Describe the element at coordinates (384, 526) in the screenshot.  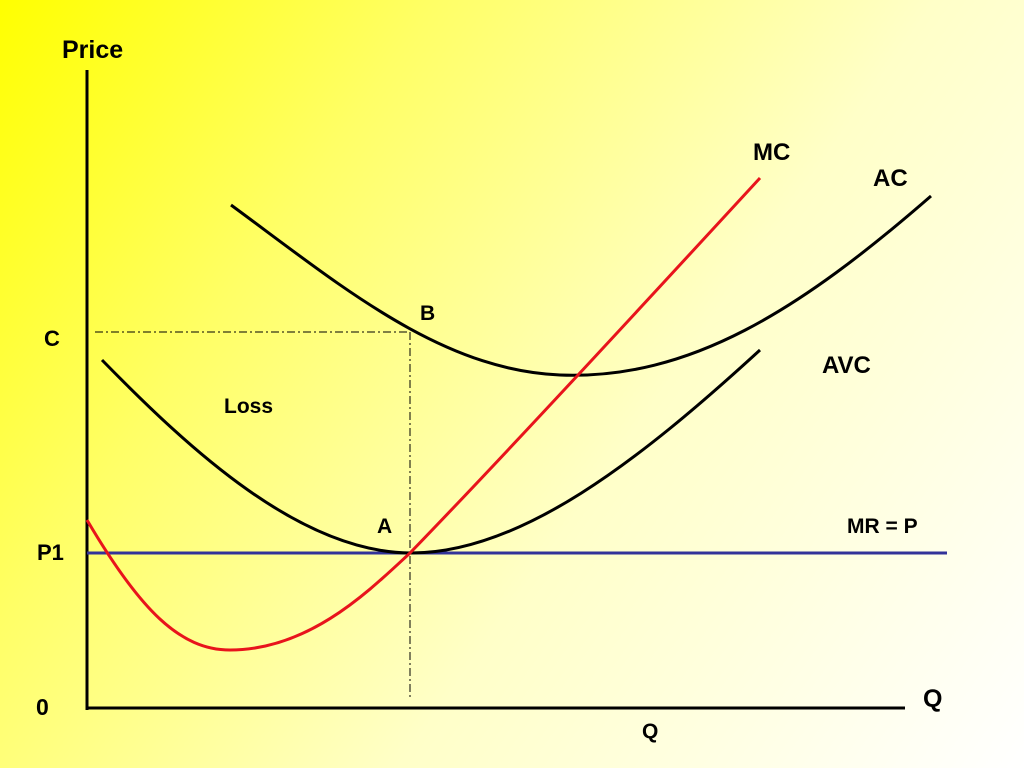
I see `point-a-label: A` at that location.